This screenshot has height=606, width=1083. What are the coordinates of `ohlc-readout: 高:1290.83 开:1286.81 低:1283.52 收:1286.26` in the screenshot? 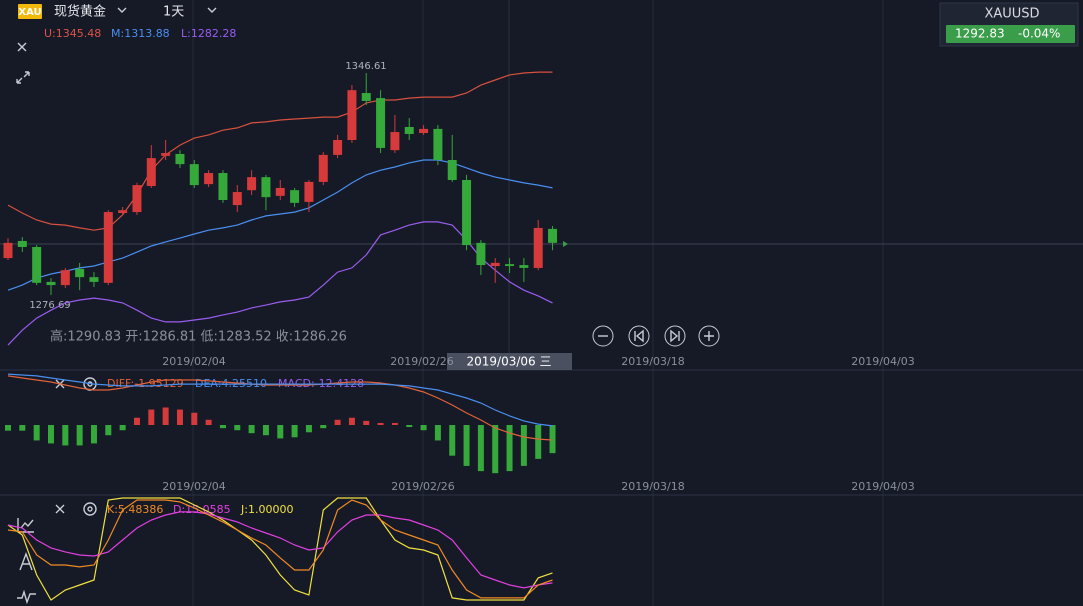 It's located at (198, 337).